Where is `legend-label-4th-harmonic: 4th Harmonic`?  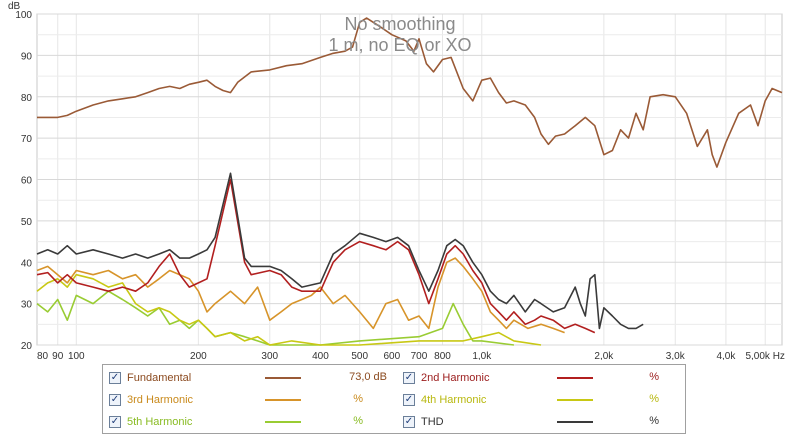 legend-label-4th-harmonic: 4th Harmonic is located at coordinates (454, 400).